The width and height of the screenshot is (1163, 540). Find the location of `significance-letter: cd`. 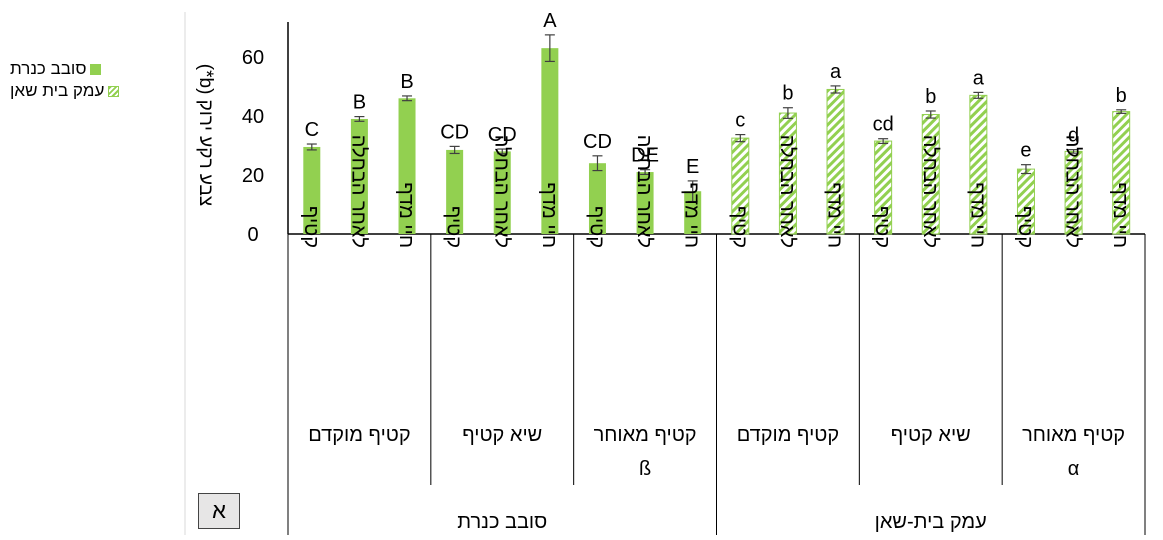

significance-letter: cd is located at coordinates (883, 125).